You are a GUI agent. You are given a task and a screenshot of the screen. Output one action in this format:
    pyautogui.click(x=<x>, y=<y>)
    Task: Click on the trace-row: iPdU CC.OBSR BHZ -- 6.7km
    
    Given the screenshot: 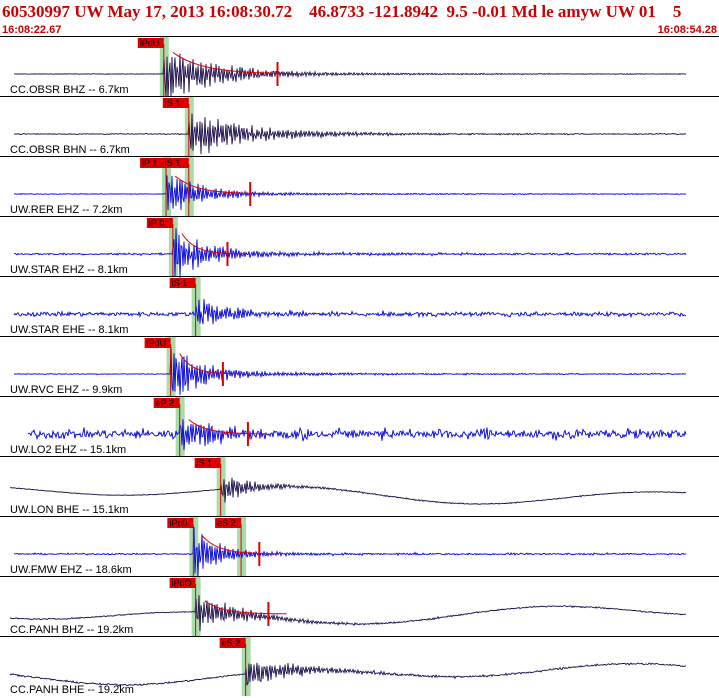 What is the action you would take?
    pyautogui.click(x=359, y=66)
    